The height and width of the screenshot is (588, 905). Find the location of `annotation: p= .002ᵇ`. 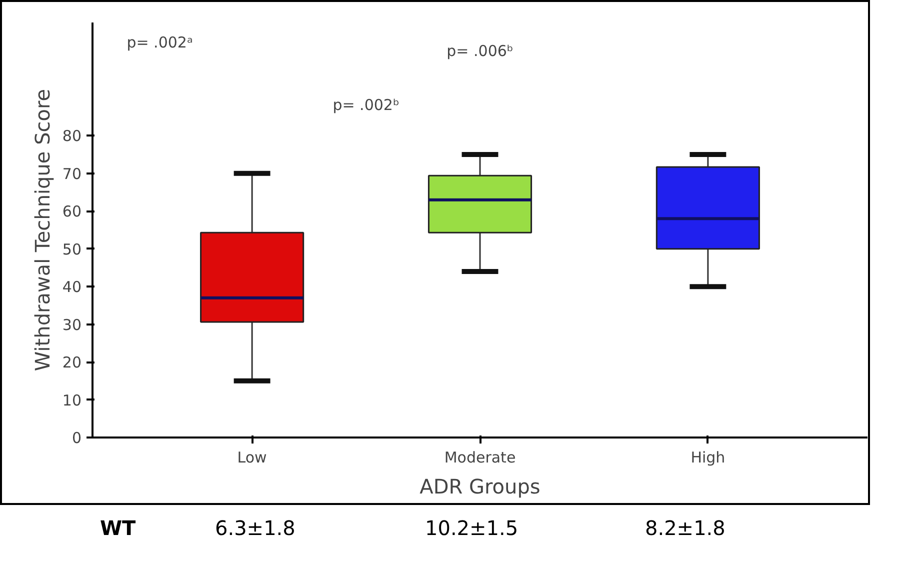

annotation: p= .002ᵇ is located at coordinates (366, 105).